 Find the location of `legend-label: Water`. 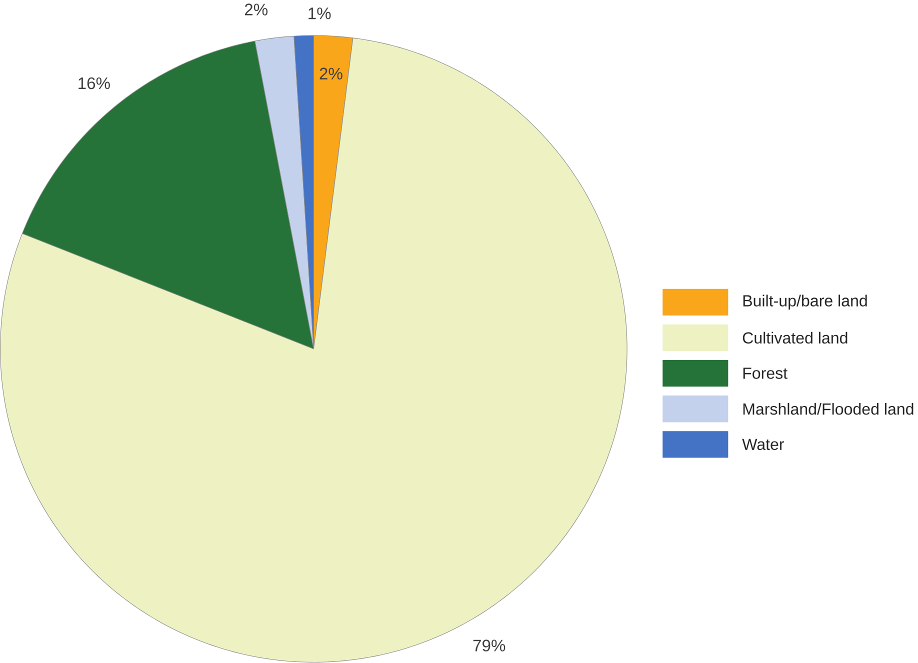

legend-label: Water is located at coordinates (763, 444).